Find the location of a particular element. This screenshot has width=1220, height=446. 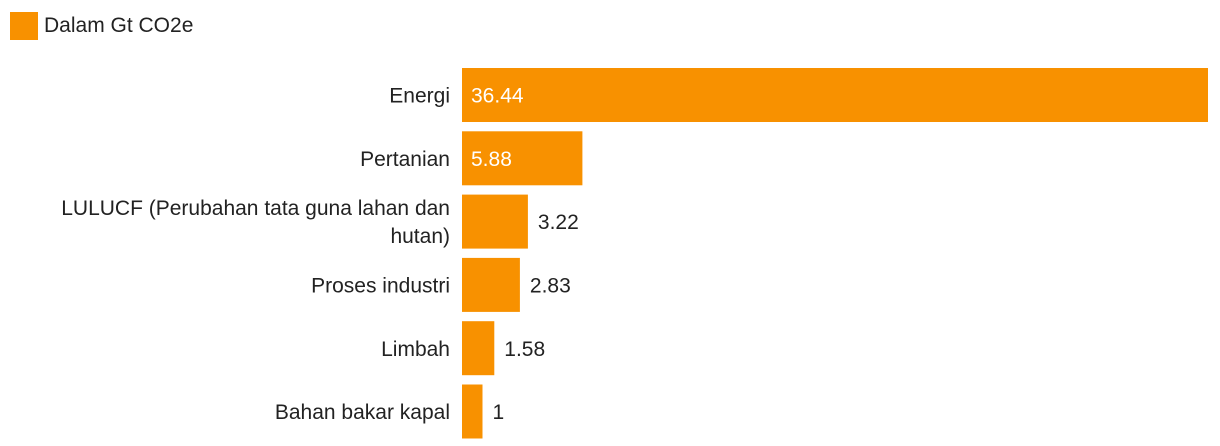

bar-value-label: 36.44 is located at coordinates (497, 96).